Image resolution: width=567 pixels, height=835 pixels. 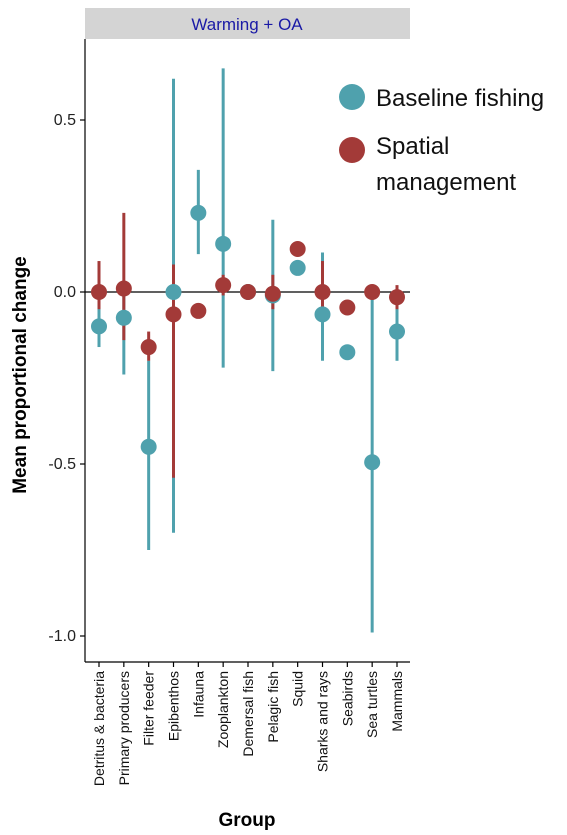 I want to click on x-tick-label: Demersal fish, so click(x=248, y=714).